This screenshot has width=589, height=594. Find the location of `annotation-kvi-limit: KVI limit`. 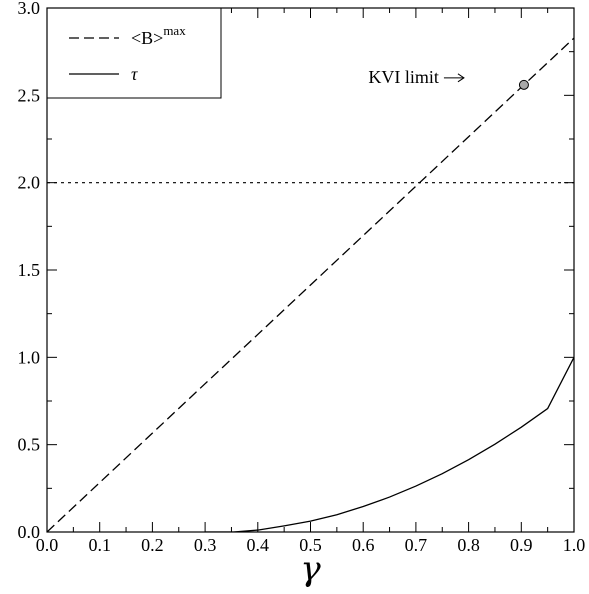

annotation-kvi-limit: KVI limit is located at coordinates (403, 77).